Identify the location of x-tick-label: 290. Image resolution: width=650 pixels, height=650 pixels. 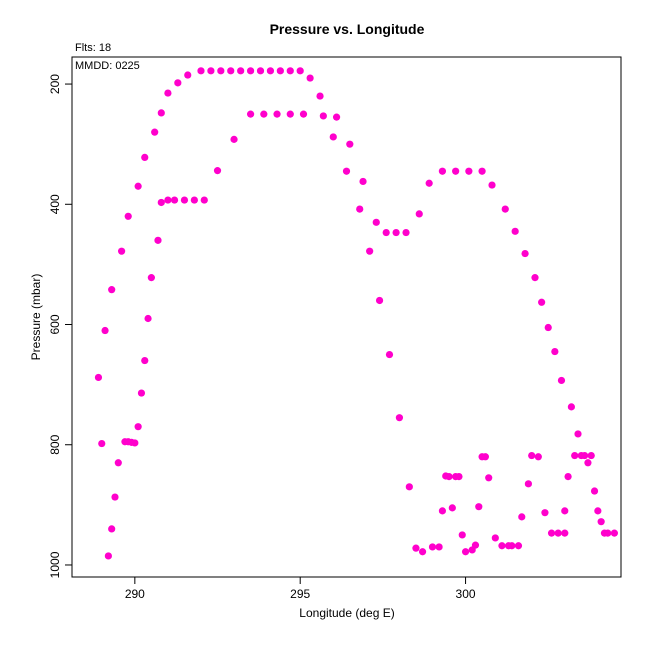
(135, 594).